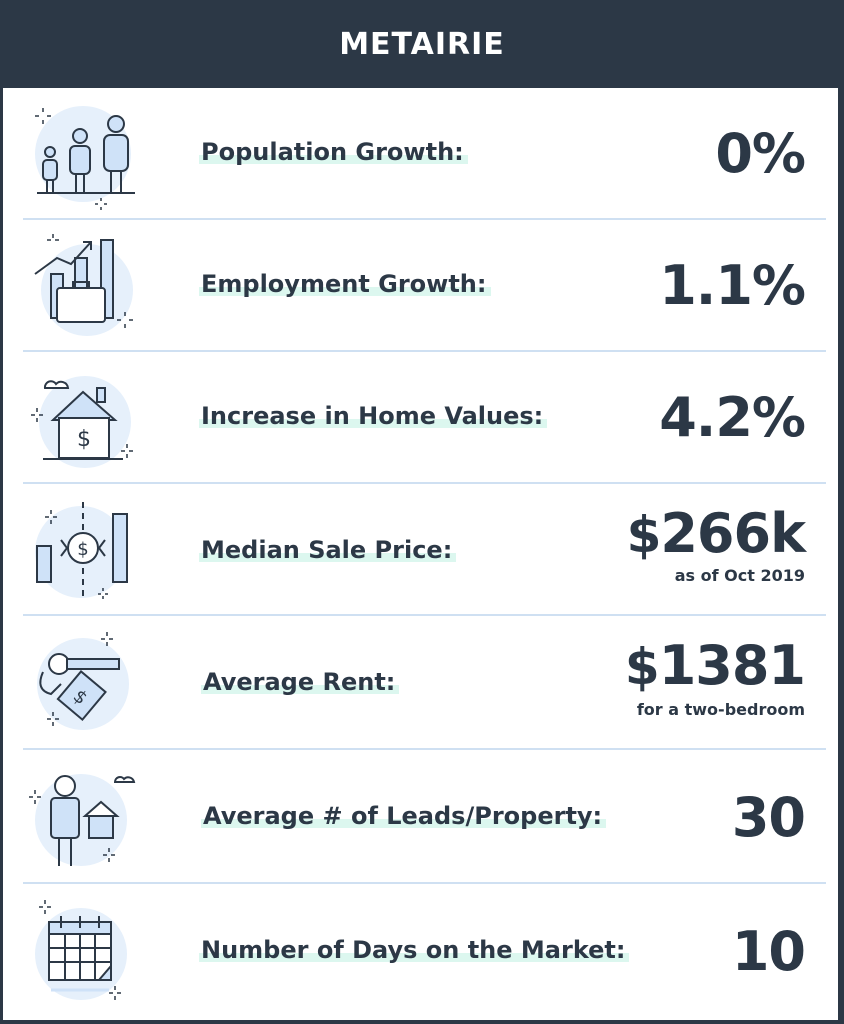 Image resolution: width=844 pixels, height=1024 pixels. I want to click on stat-value: 10, so click(768, 951).